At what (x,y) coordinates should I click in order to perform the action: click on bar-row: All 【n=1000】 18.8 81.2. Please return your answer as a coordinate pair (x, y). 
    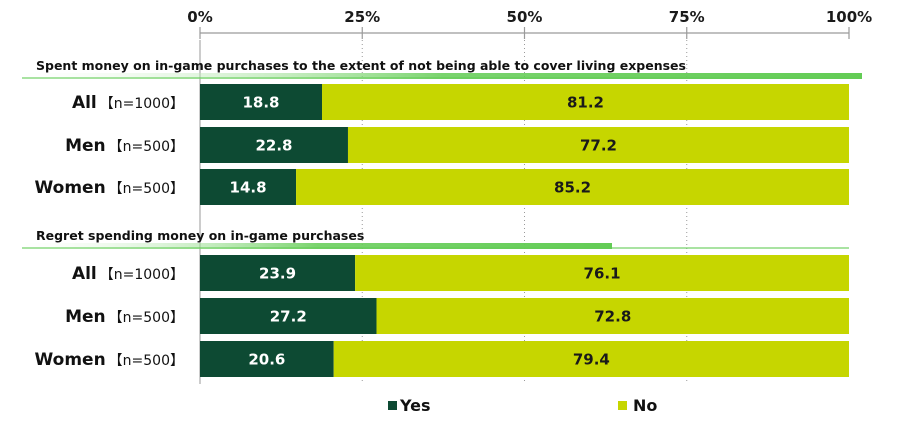
    Looking at the image, I should click on (461, 102).